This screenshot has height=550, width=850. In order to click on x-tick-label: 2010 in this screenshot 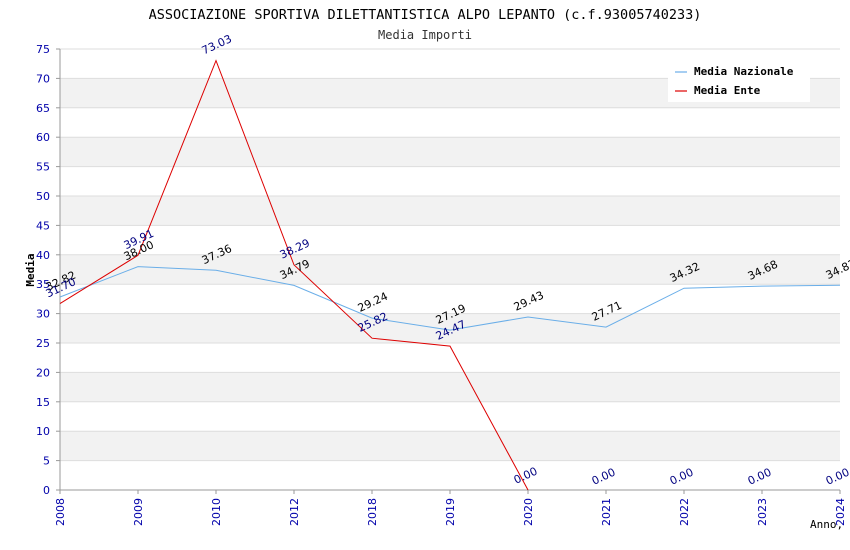, I will do `click(216, 512)`.